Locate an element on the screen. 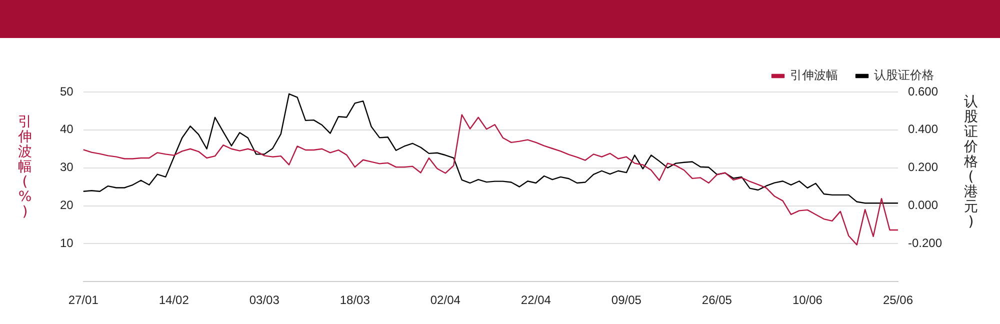  text: 认股证价格(港元) is located at coordinates (971, 162).